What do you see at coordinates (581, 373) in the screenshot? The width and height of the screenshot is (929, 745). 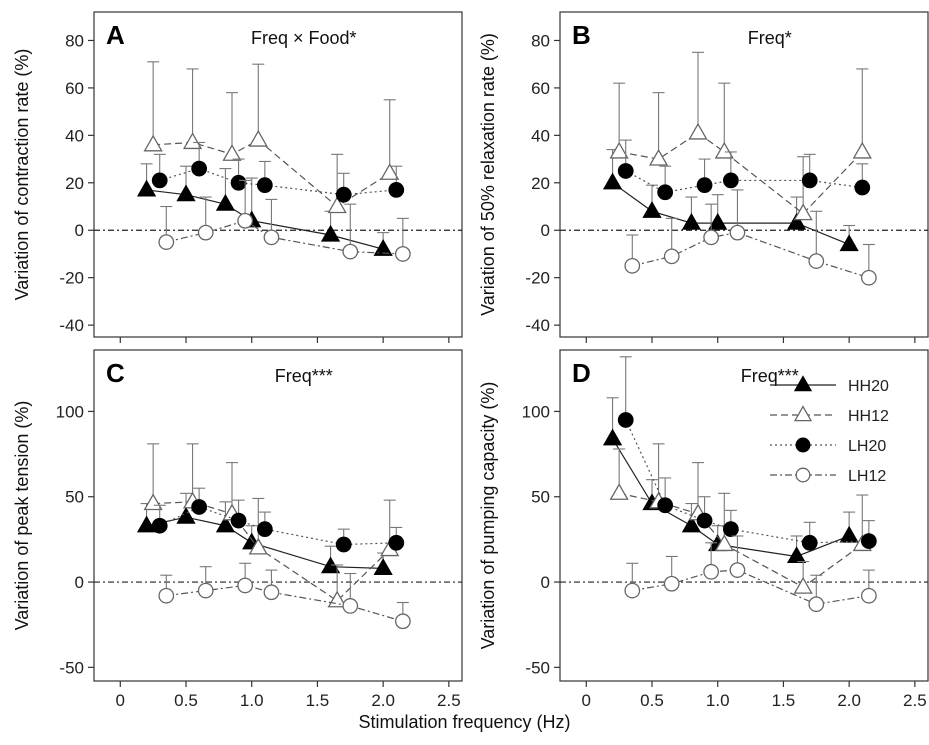 I see `panel-letter: D` at bounding box center [581, 373].